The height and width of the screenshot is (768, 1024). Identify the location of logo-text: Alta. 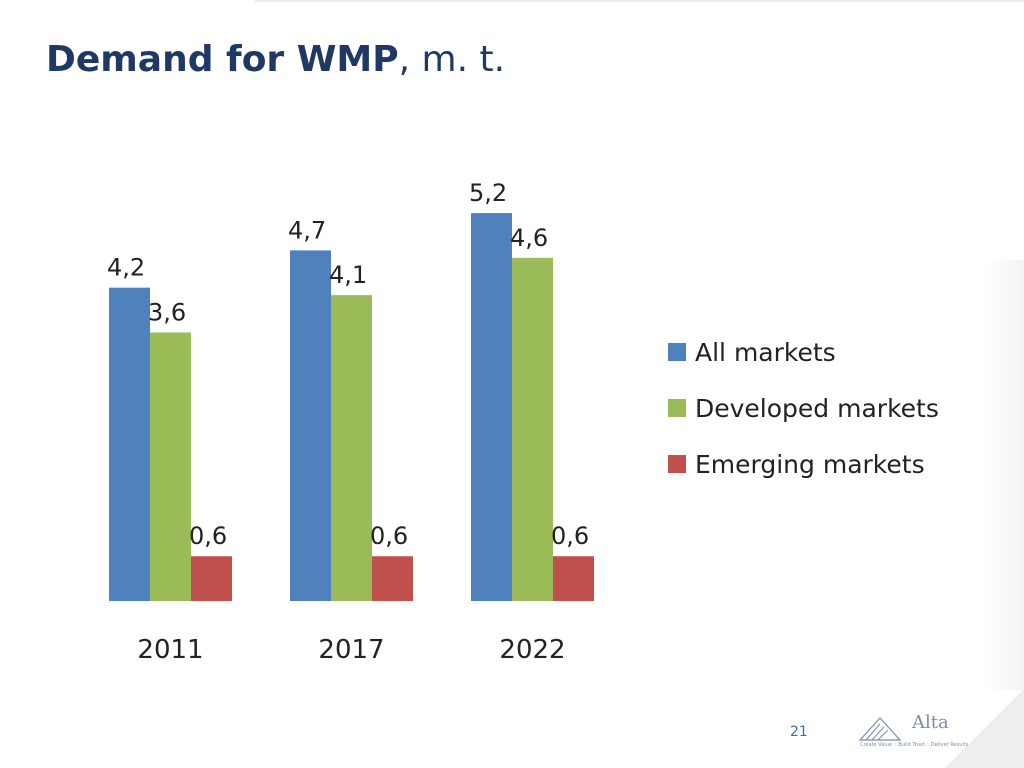
(930, 722).